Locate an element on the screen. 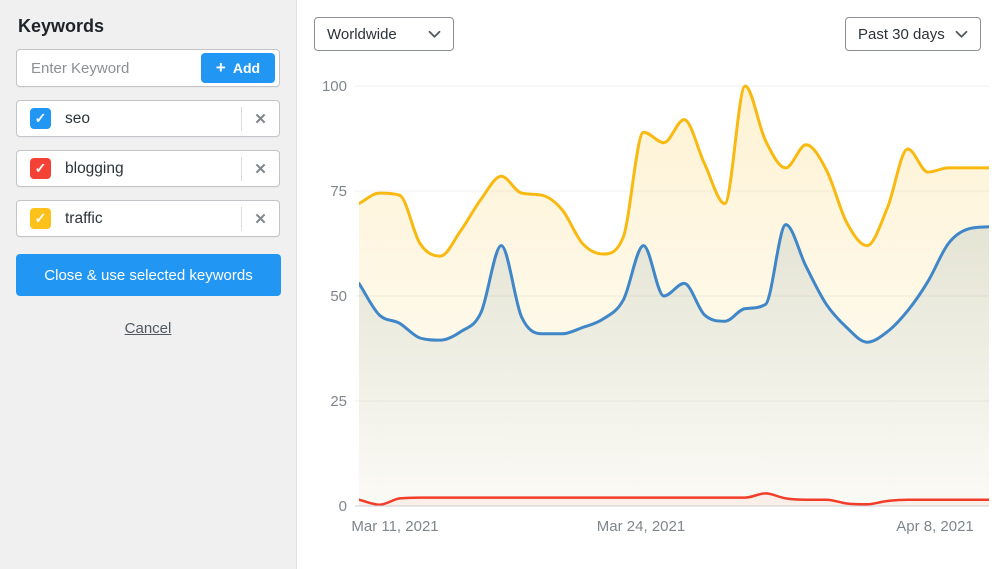  use-selected-keywords-button: Close & use selected keywords is located at coordinates (148, 275).